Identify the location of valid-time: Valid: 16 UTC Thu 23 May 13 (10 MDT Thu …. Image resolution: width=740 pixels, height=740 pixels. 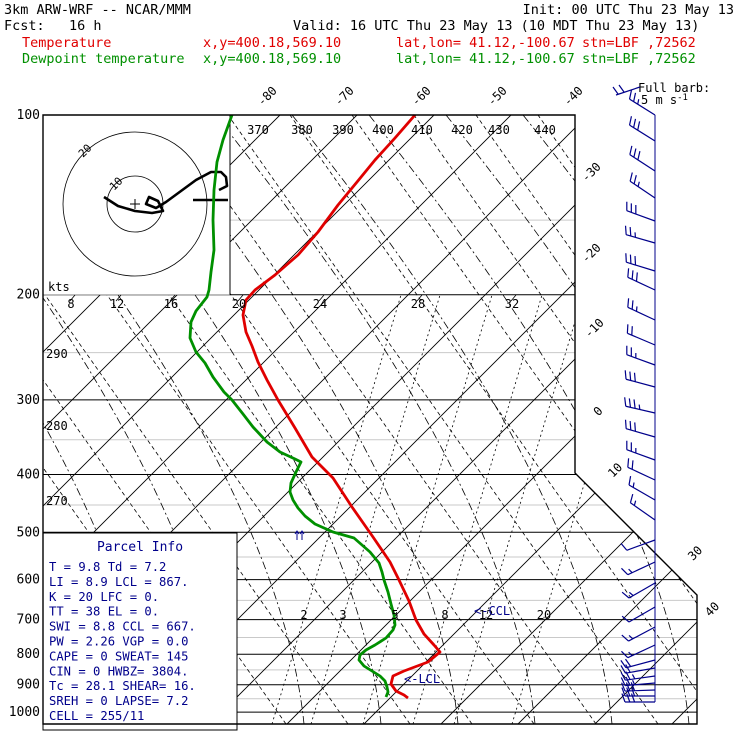
(496, 26).